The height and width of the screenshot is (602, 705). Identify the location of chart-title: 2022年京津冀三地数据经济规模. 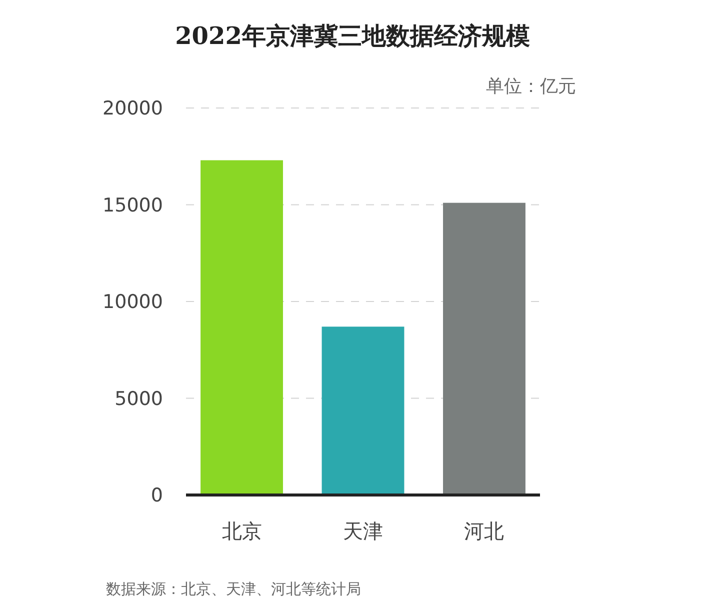
(352, 35).